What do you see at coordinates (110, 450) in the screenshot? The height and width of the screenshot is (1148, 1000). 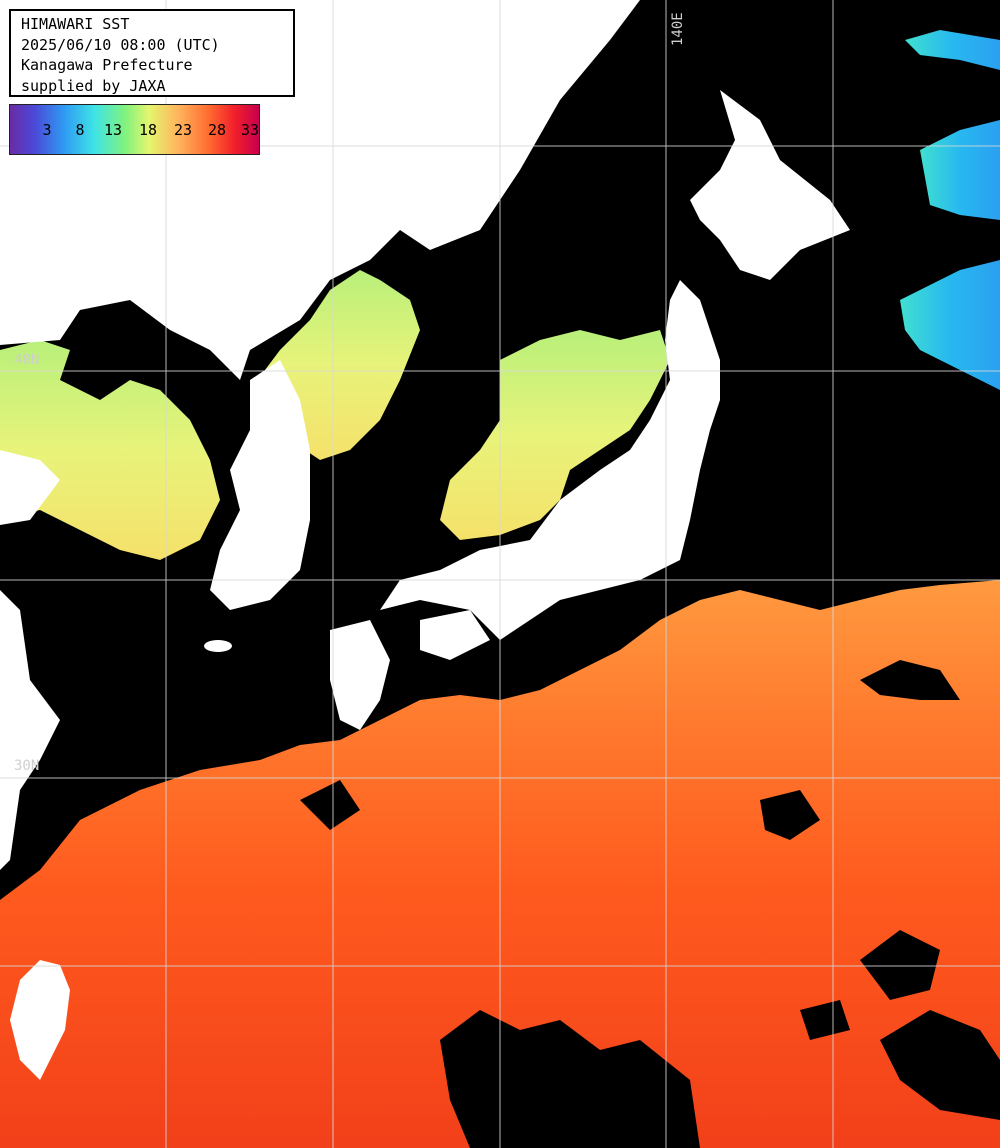 I see `yellow-sea-mild` at bounding box center [110, 450].